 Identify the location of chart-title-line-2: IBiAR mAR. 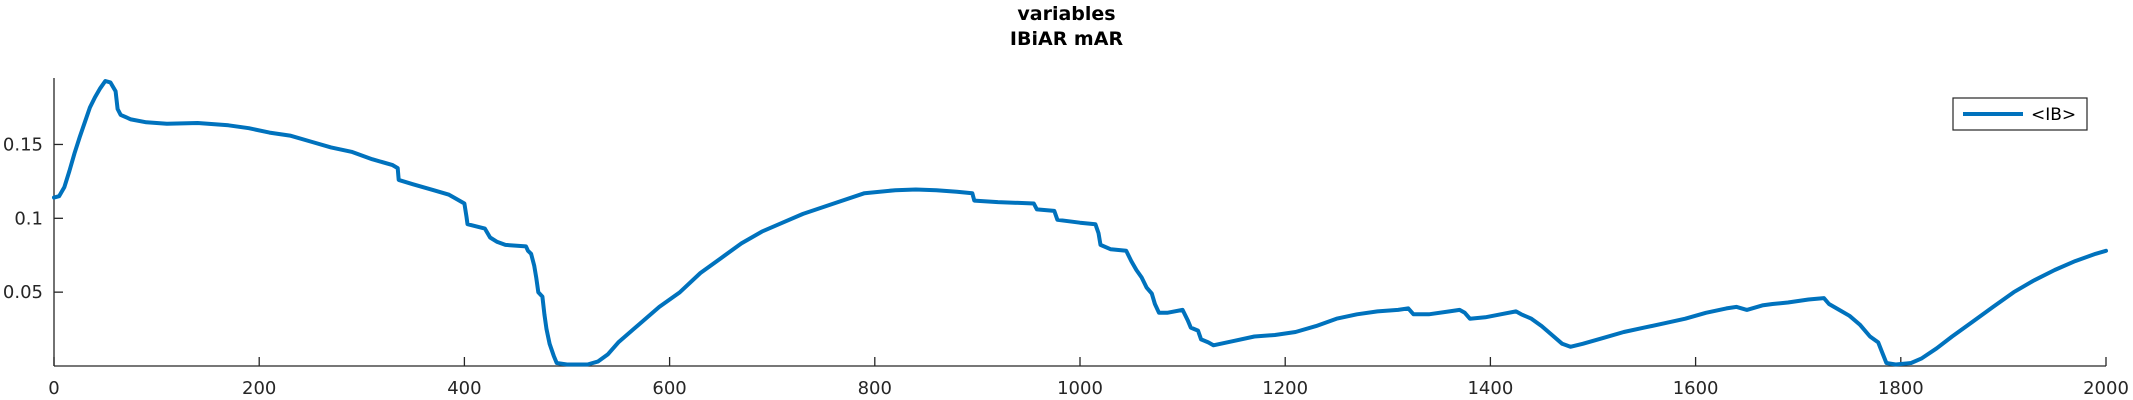
(1066, 39).